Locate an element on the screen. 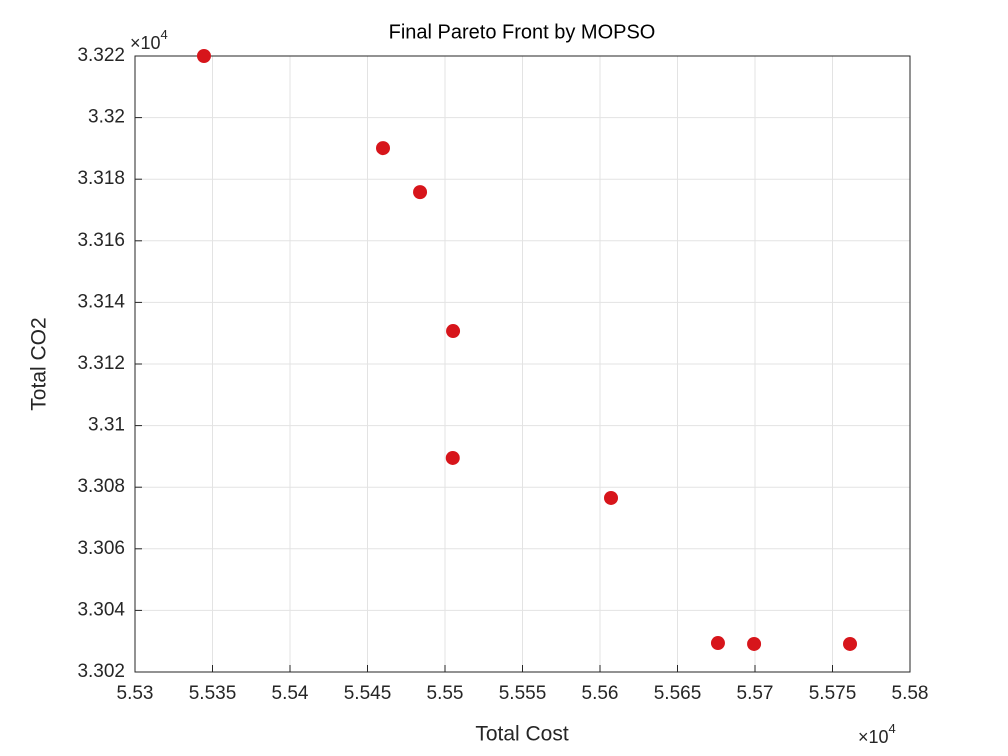  y-tick-label: 3.32 is located at coordinates (106, 117).